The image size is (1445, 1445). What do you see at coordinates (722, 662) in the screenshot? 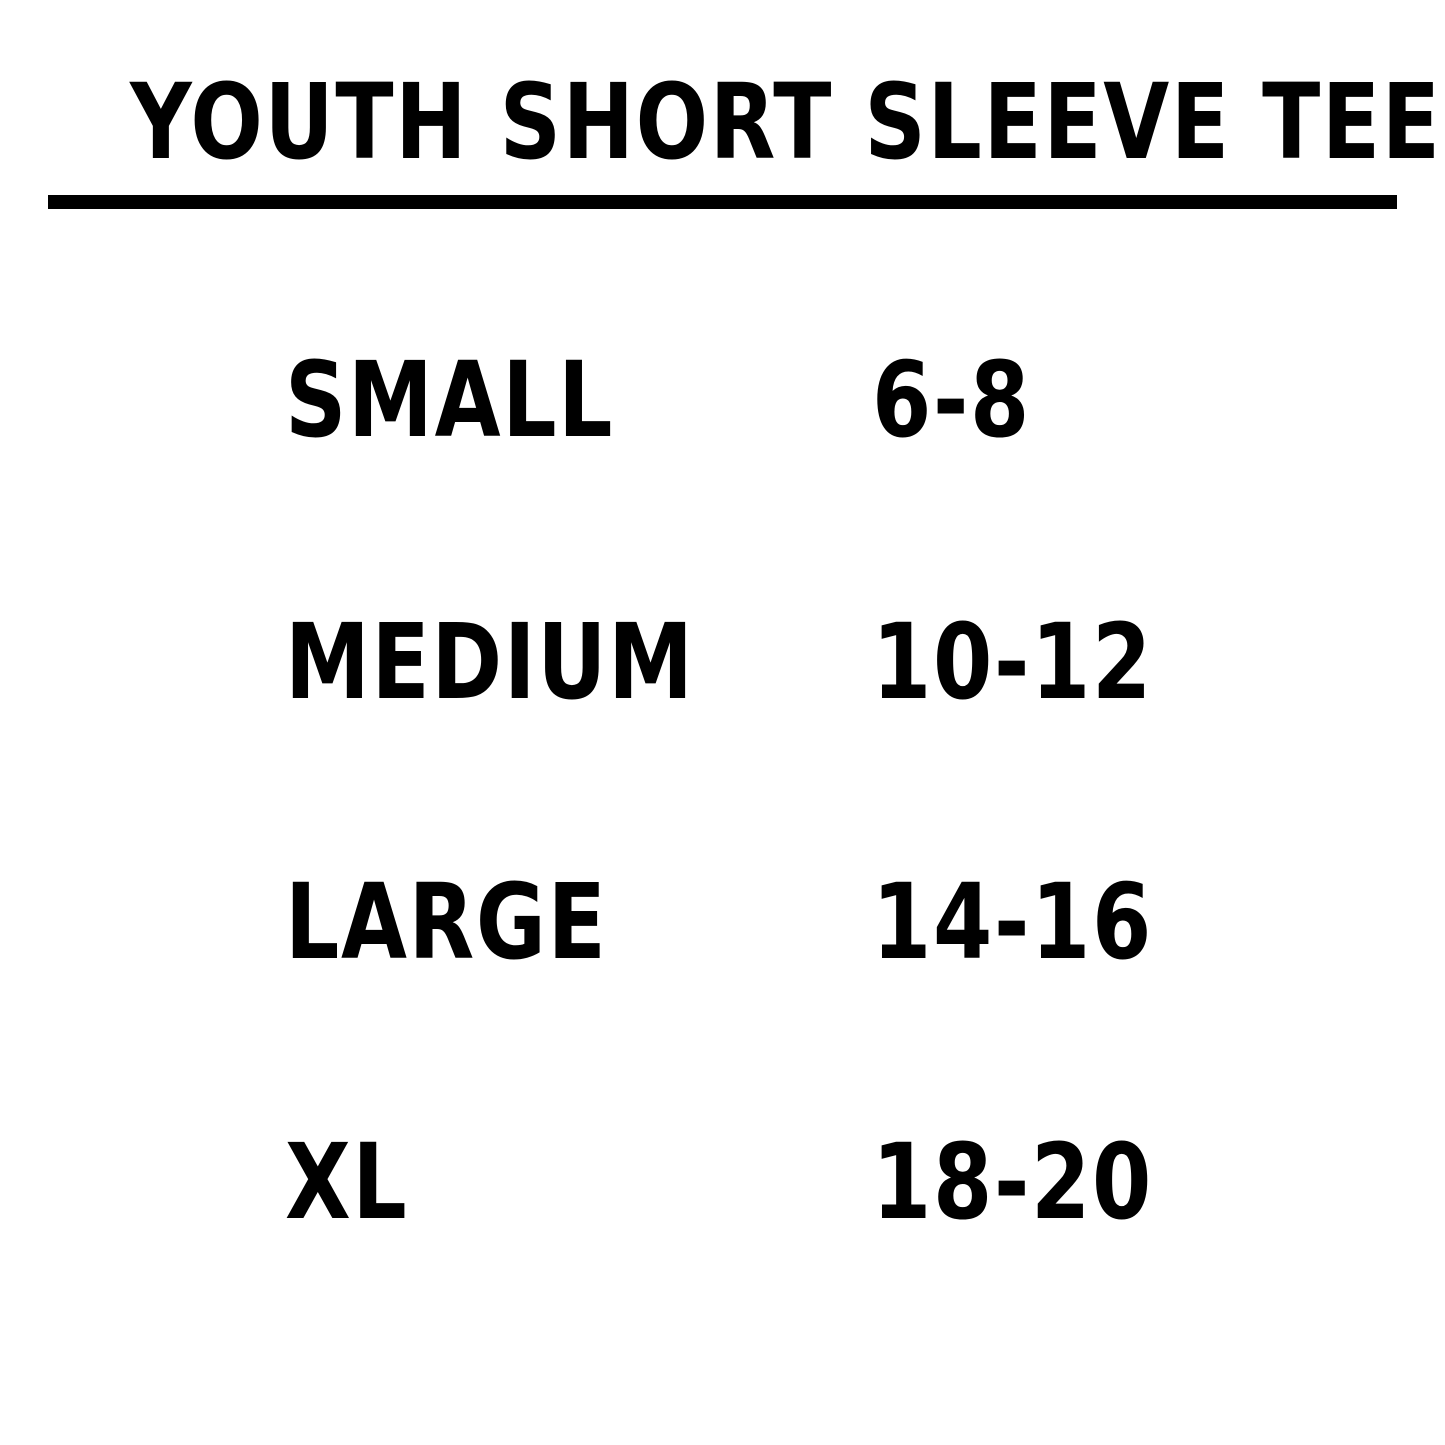
I see `size-row: MEDIUM 10-12` at bounding box center [722, 662].